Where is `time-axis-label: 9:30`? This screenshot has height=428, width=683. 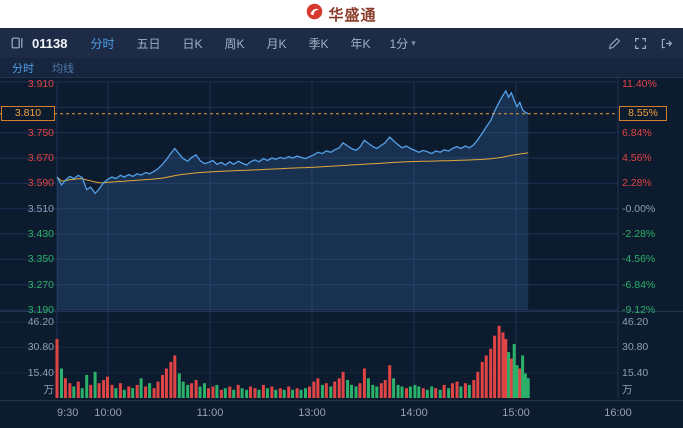
time-axis-label: 9:30 is located at coordinates (68, 413).